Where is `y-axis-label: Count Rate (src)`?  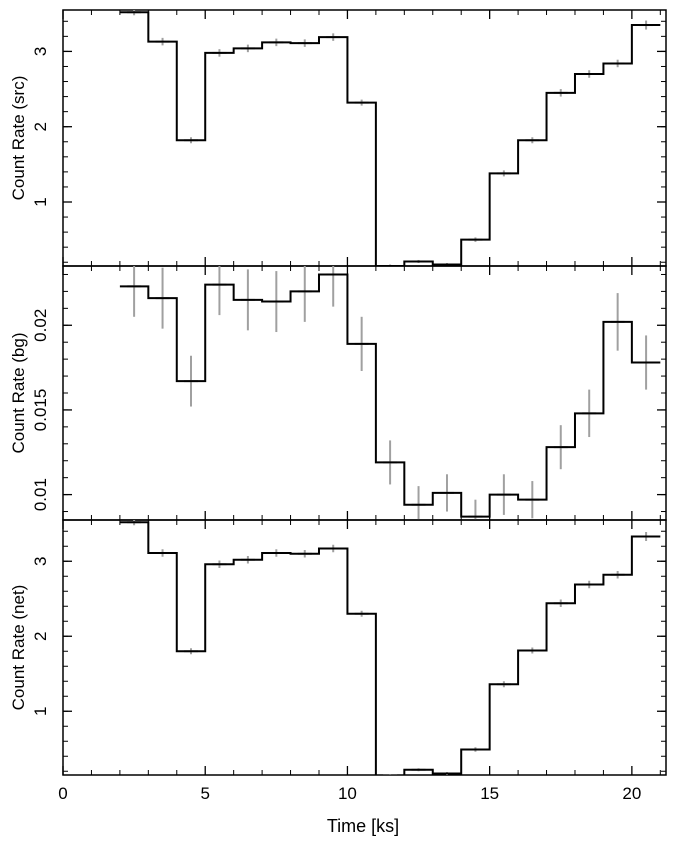 y-axis-label: Count Rate (src) is located at coordinates (18, 138).